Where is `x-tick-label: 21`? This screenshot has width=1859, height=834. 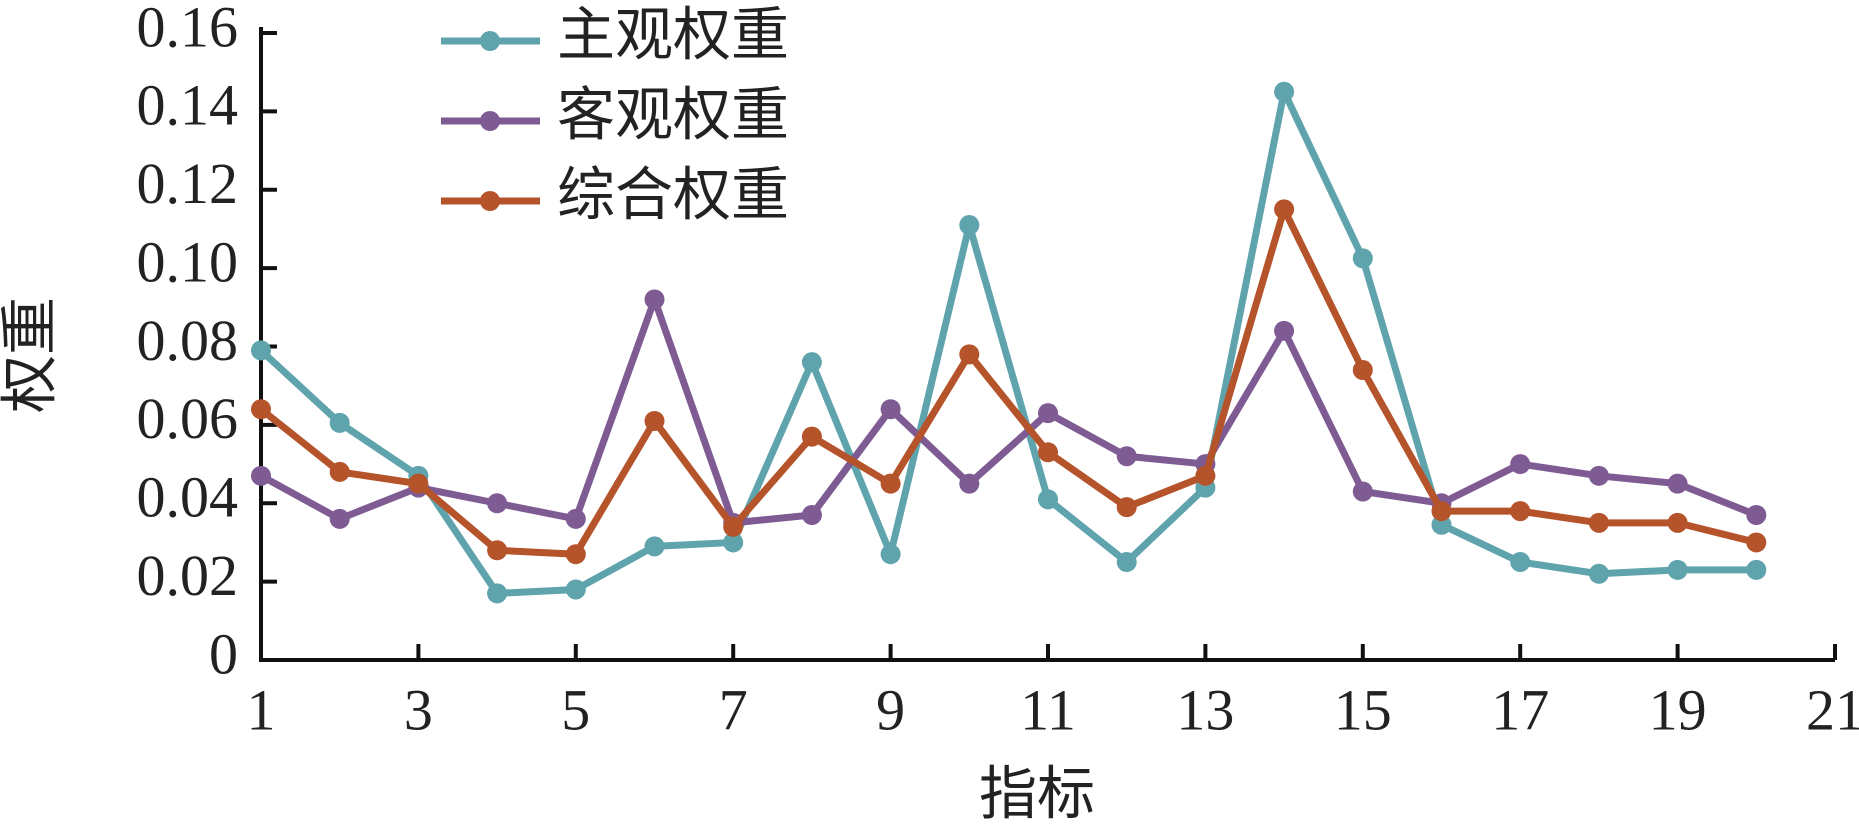 x-tick-label: 21 is located at coordinates (1832, 709).